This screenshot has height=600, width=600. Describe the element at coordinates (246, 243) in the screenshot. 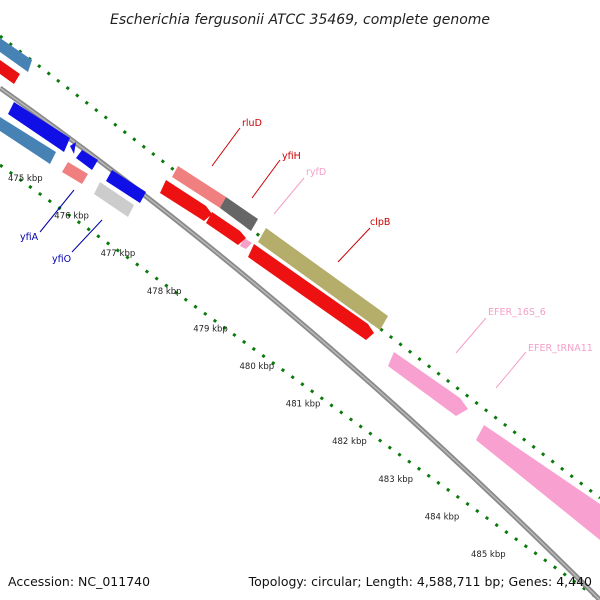

I see `gene-ryfD` at that location.